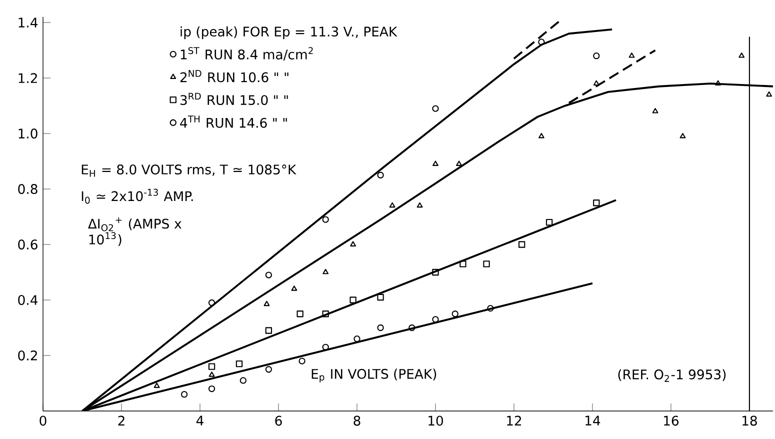  What do you see at coordinates (28, 245) in the screenshot?
I see `y-tick-label: 0.6` at bounding box center [28, 245].